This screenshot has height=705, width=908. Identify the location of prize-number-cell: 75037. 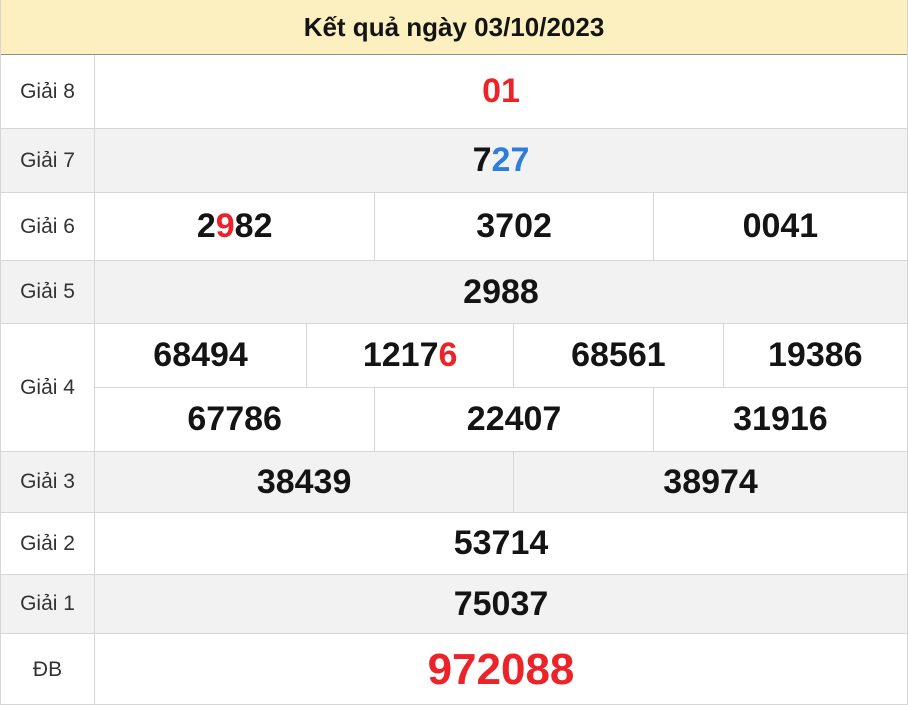
(501, 604).